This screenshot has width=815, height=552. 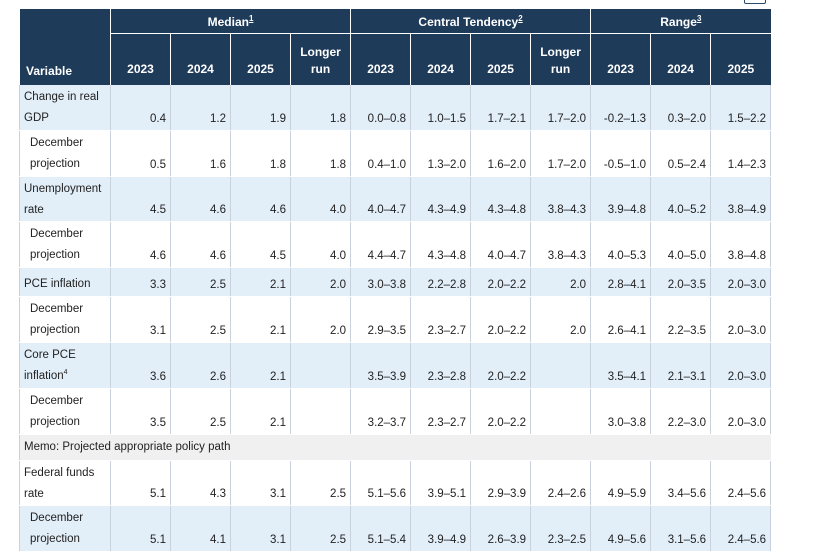 I want to click on table-cell: 1.5–2.2, so click(x=741, y=108).